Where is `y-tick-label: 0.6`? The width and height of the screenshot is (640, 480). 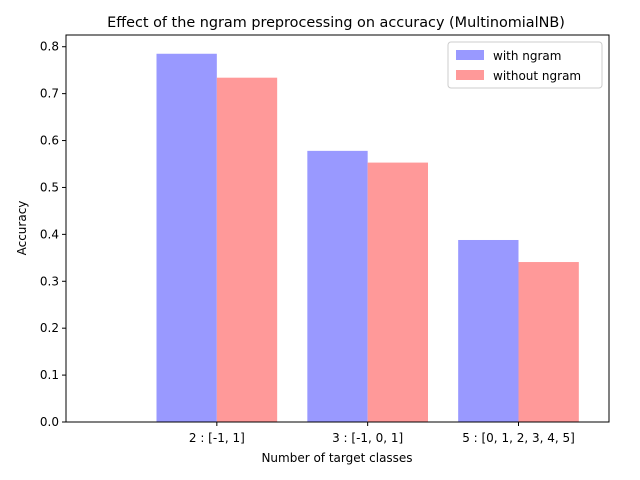 y-tick-label: 0.6 is located at coordinates (49, 141).